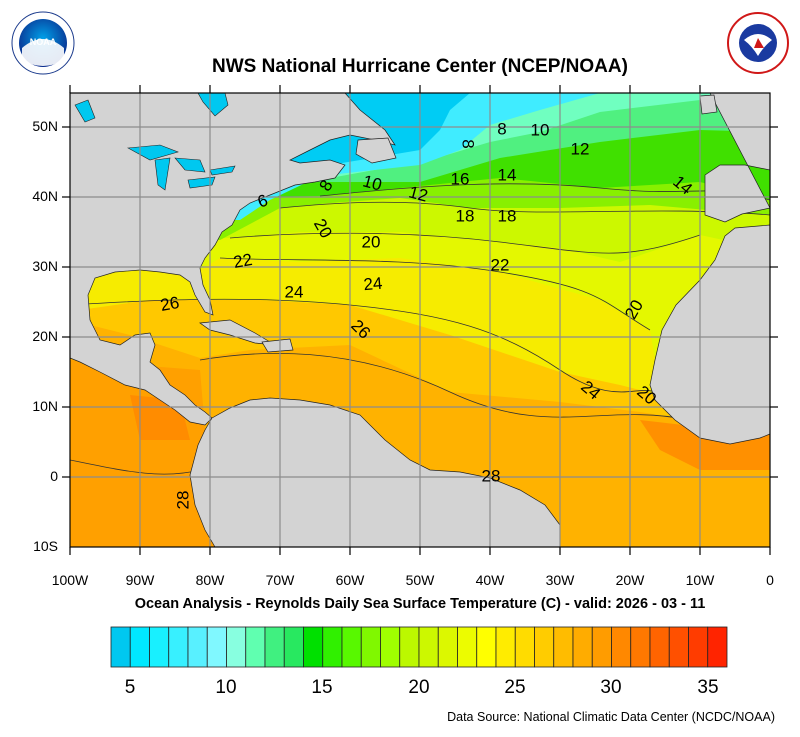  I want to click on x-tick-label: 90W, so click(140, 580).